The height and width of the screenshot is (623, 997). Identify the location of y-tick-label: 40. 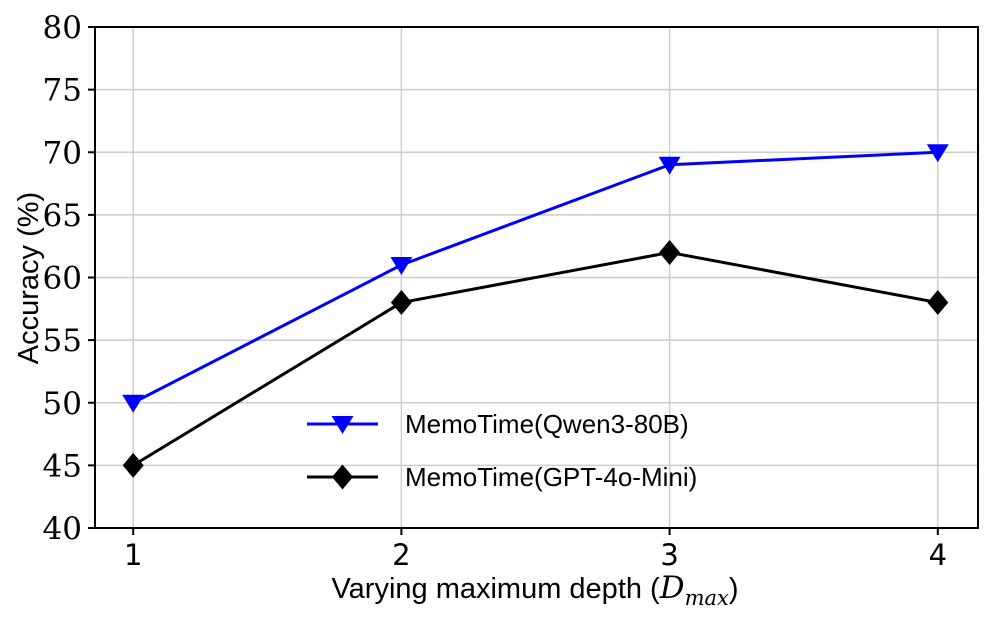
(62, 529).